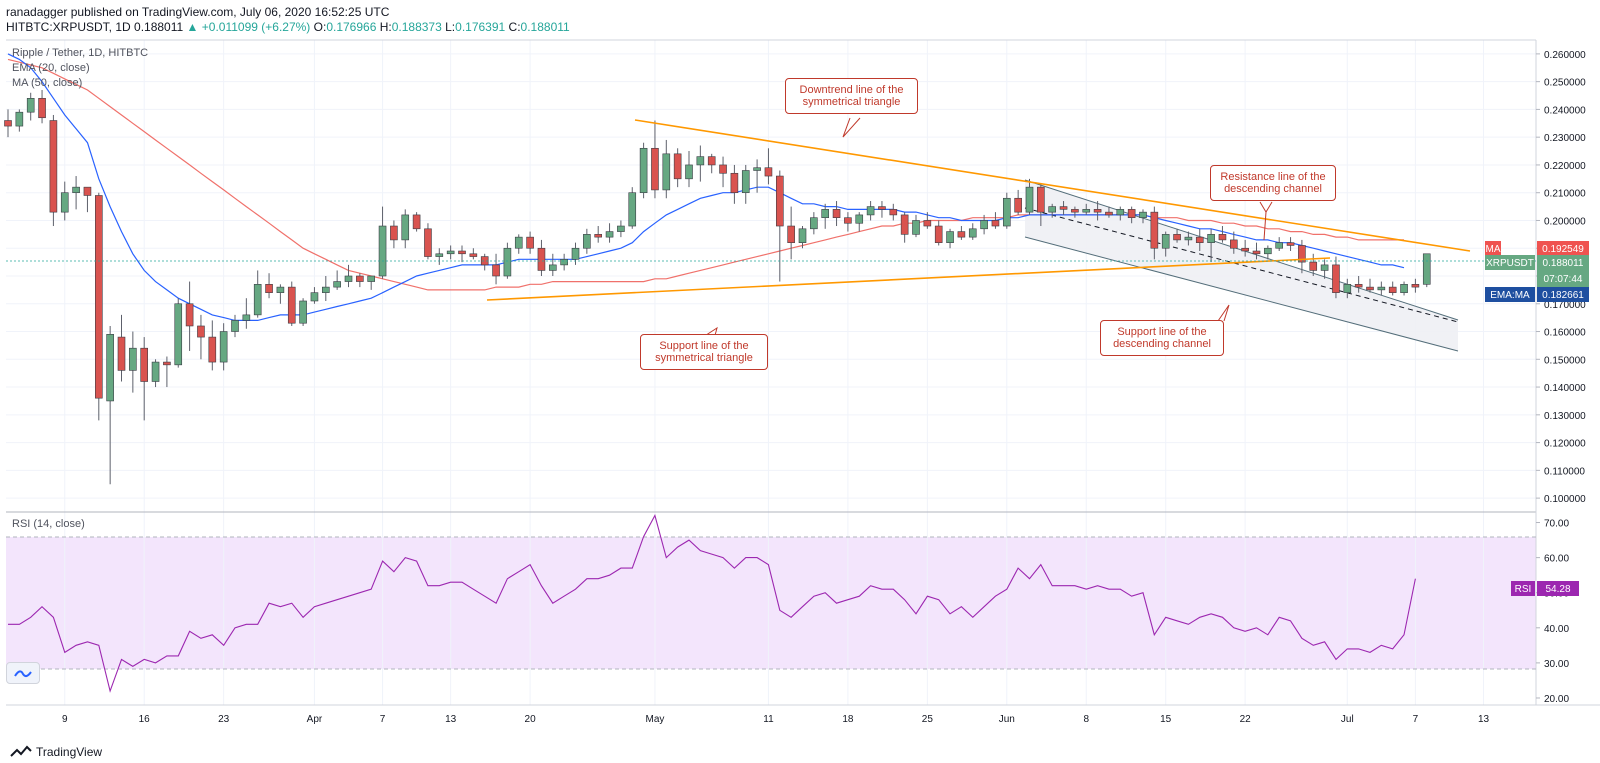 The height and width of the screenshot is (763, 1600). I want to click on symbol-value-text: 0.188011, so click(1563, 263).